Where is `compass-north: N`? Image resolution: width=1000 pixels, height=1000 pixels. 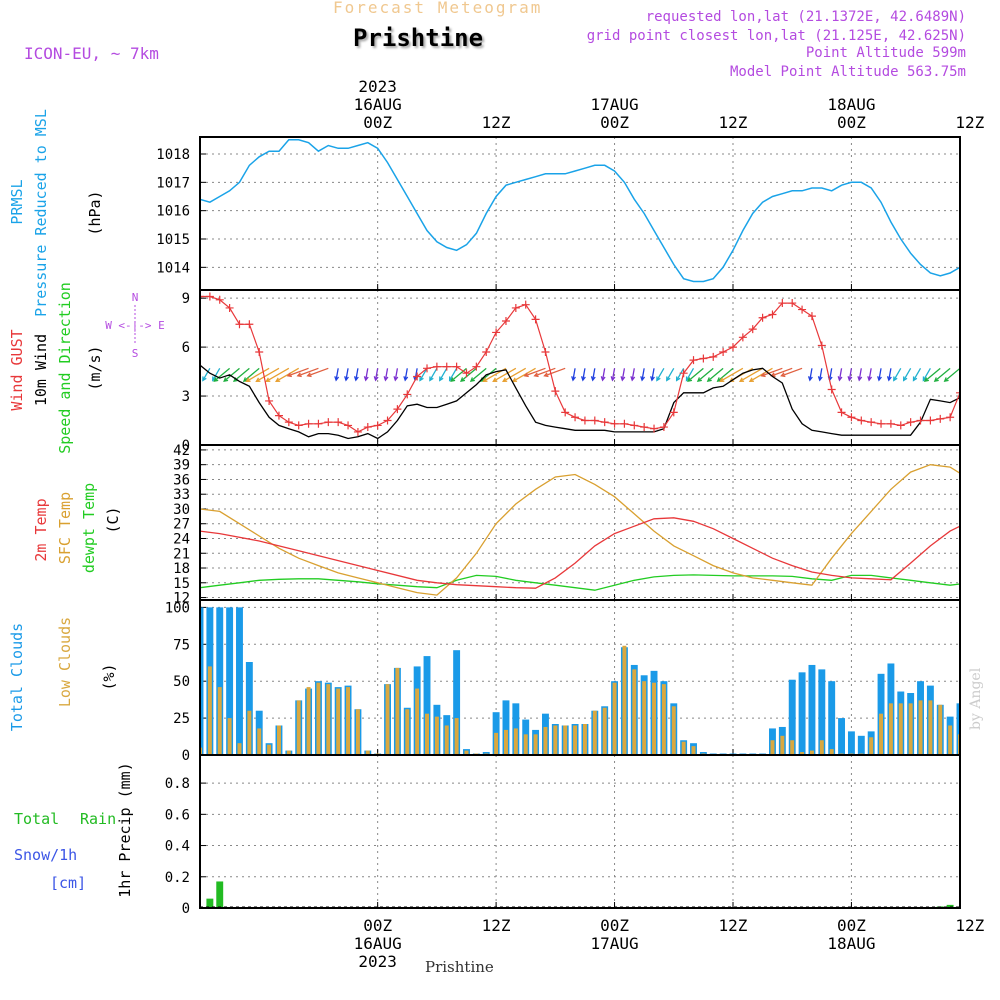
compass-north: N is located at coordinates (135, 297).